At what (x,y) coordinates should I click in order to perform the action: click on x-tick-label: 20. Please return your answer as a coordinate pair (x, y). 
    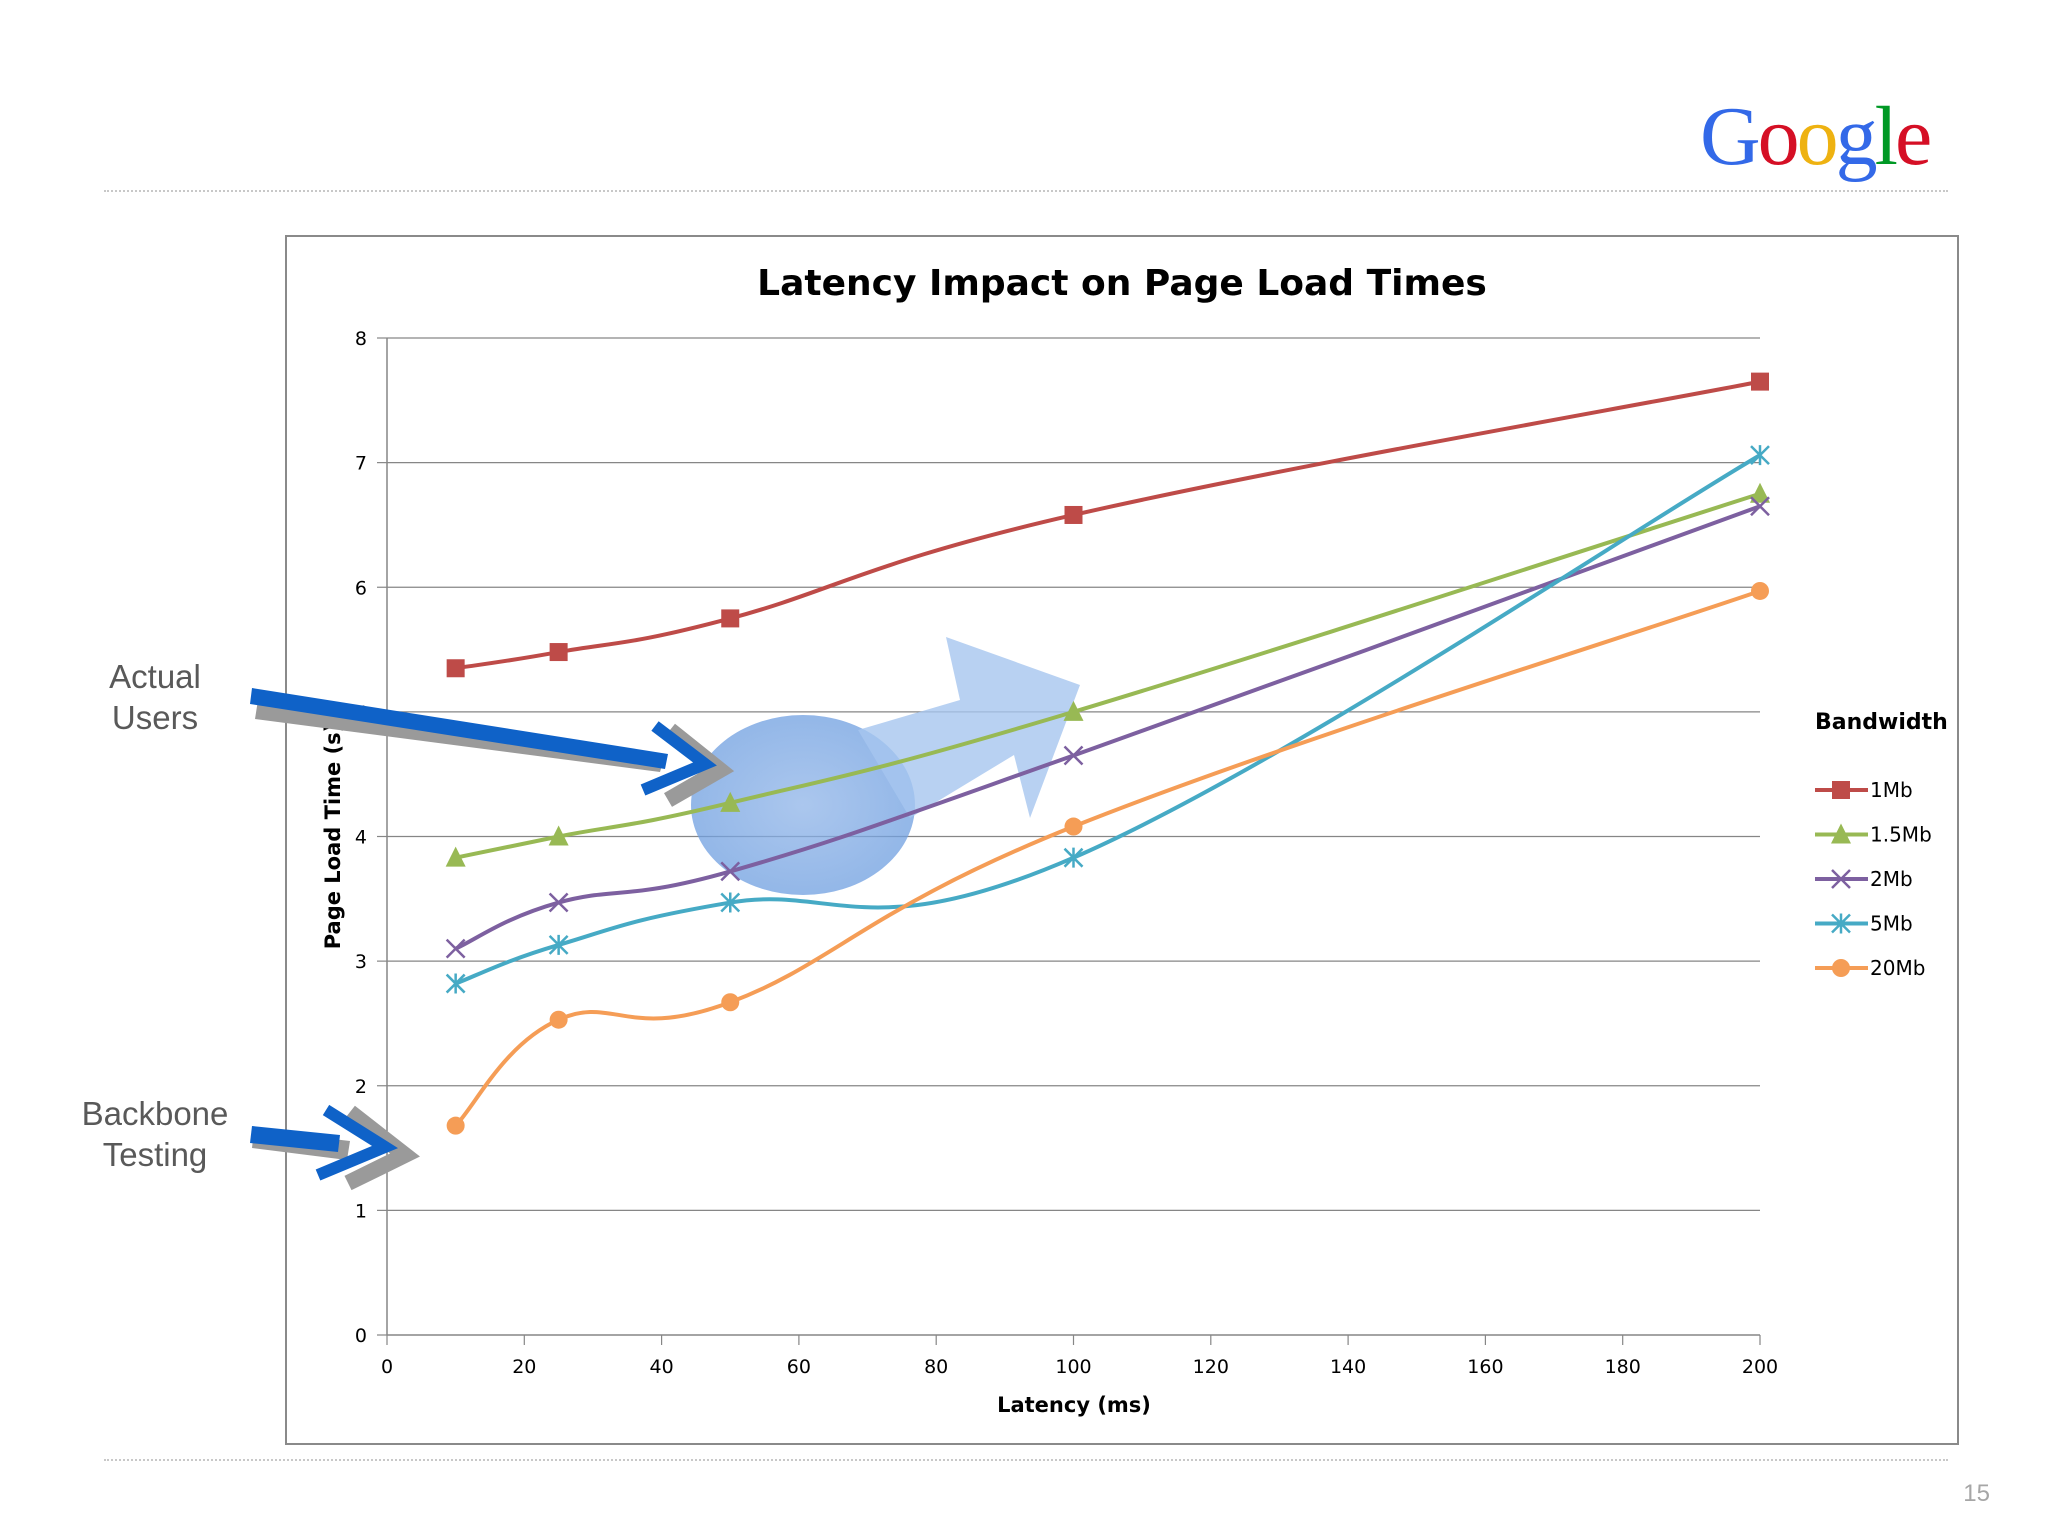
    Looking at the image, I should click on (524, 1367).